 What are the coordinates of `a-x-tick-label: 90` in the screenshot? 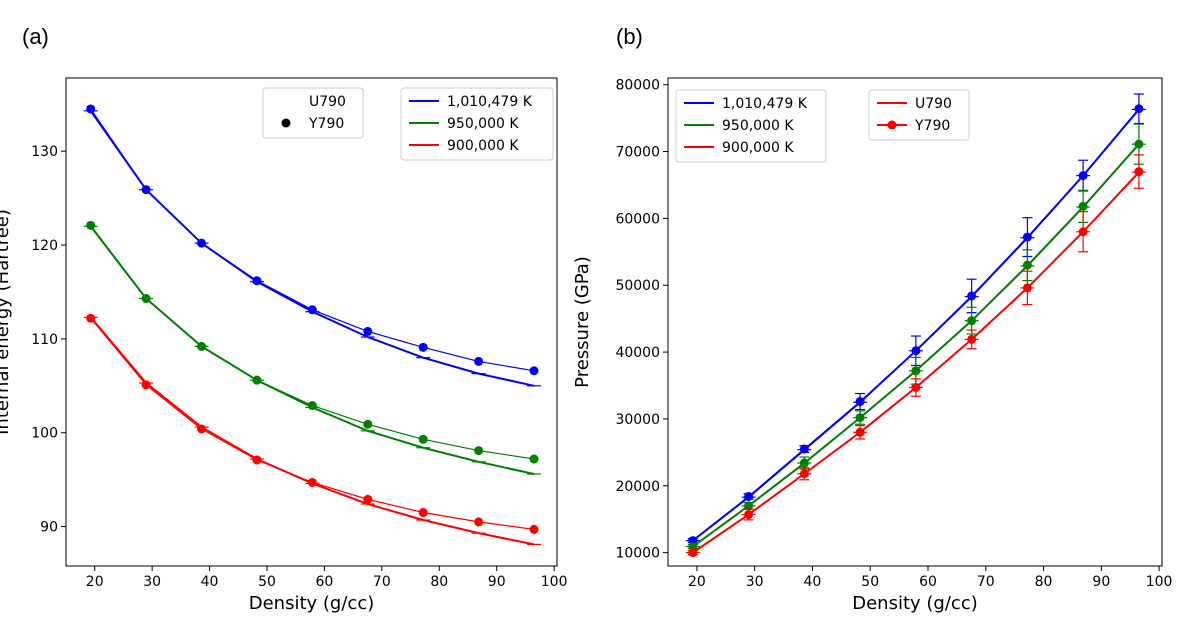 It's located at (497, 582).